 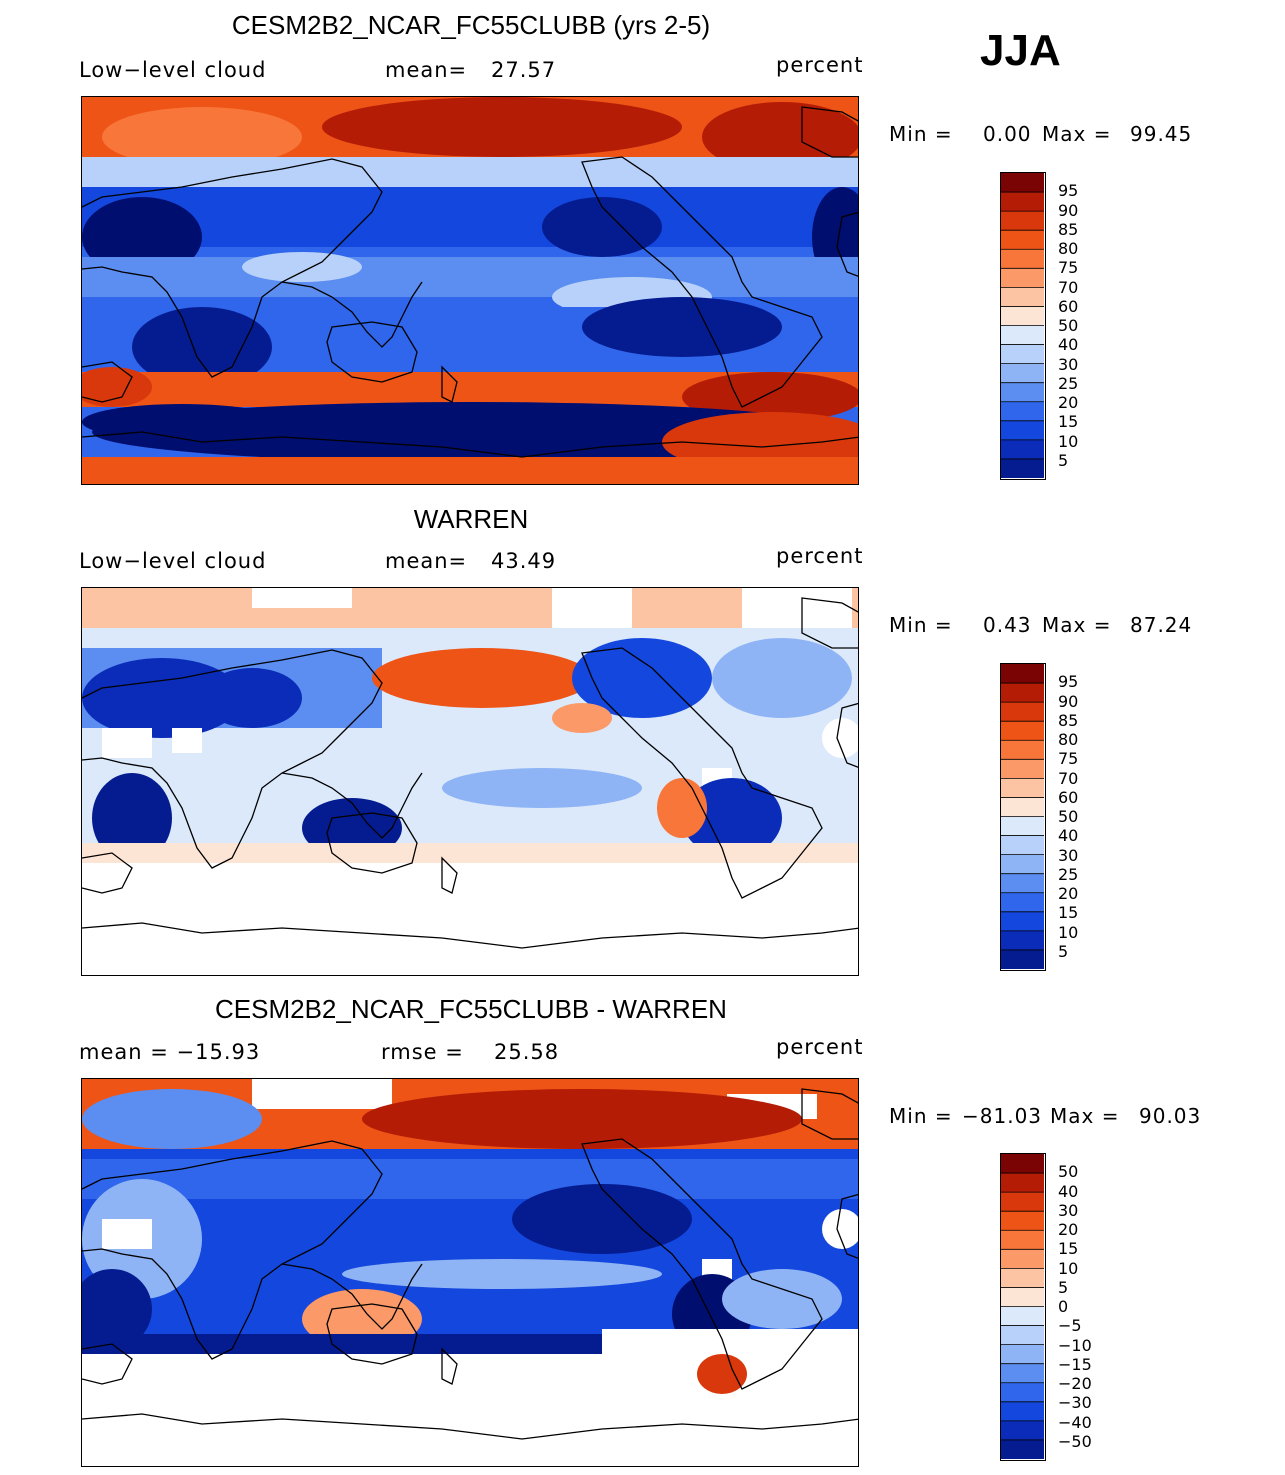 What do you see at coordinates (820, 65) in the screenshot?
I see `panel-1-units: percent` at bounding box center [820, 65].